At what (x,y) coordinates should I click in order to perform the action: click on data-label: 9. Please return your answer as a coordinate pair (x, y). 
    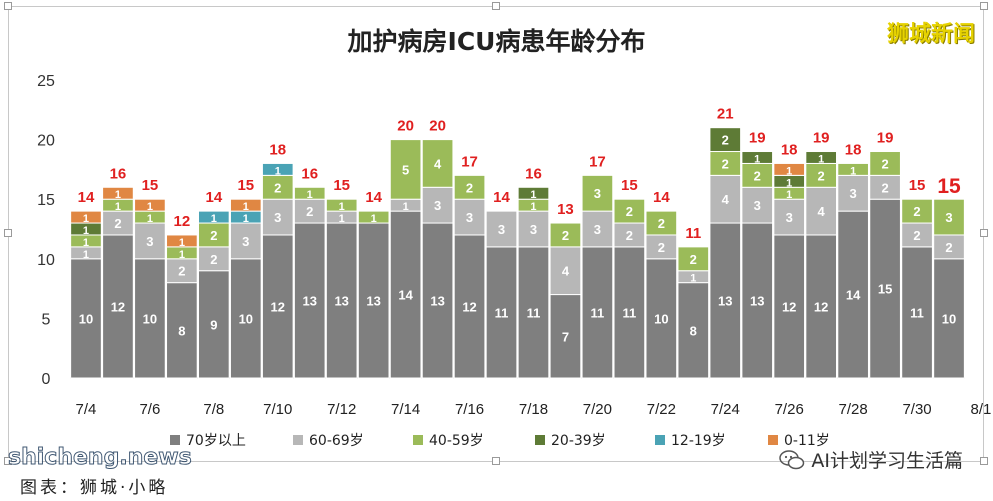
    Looking at the image, I should click on (213, 324).